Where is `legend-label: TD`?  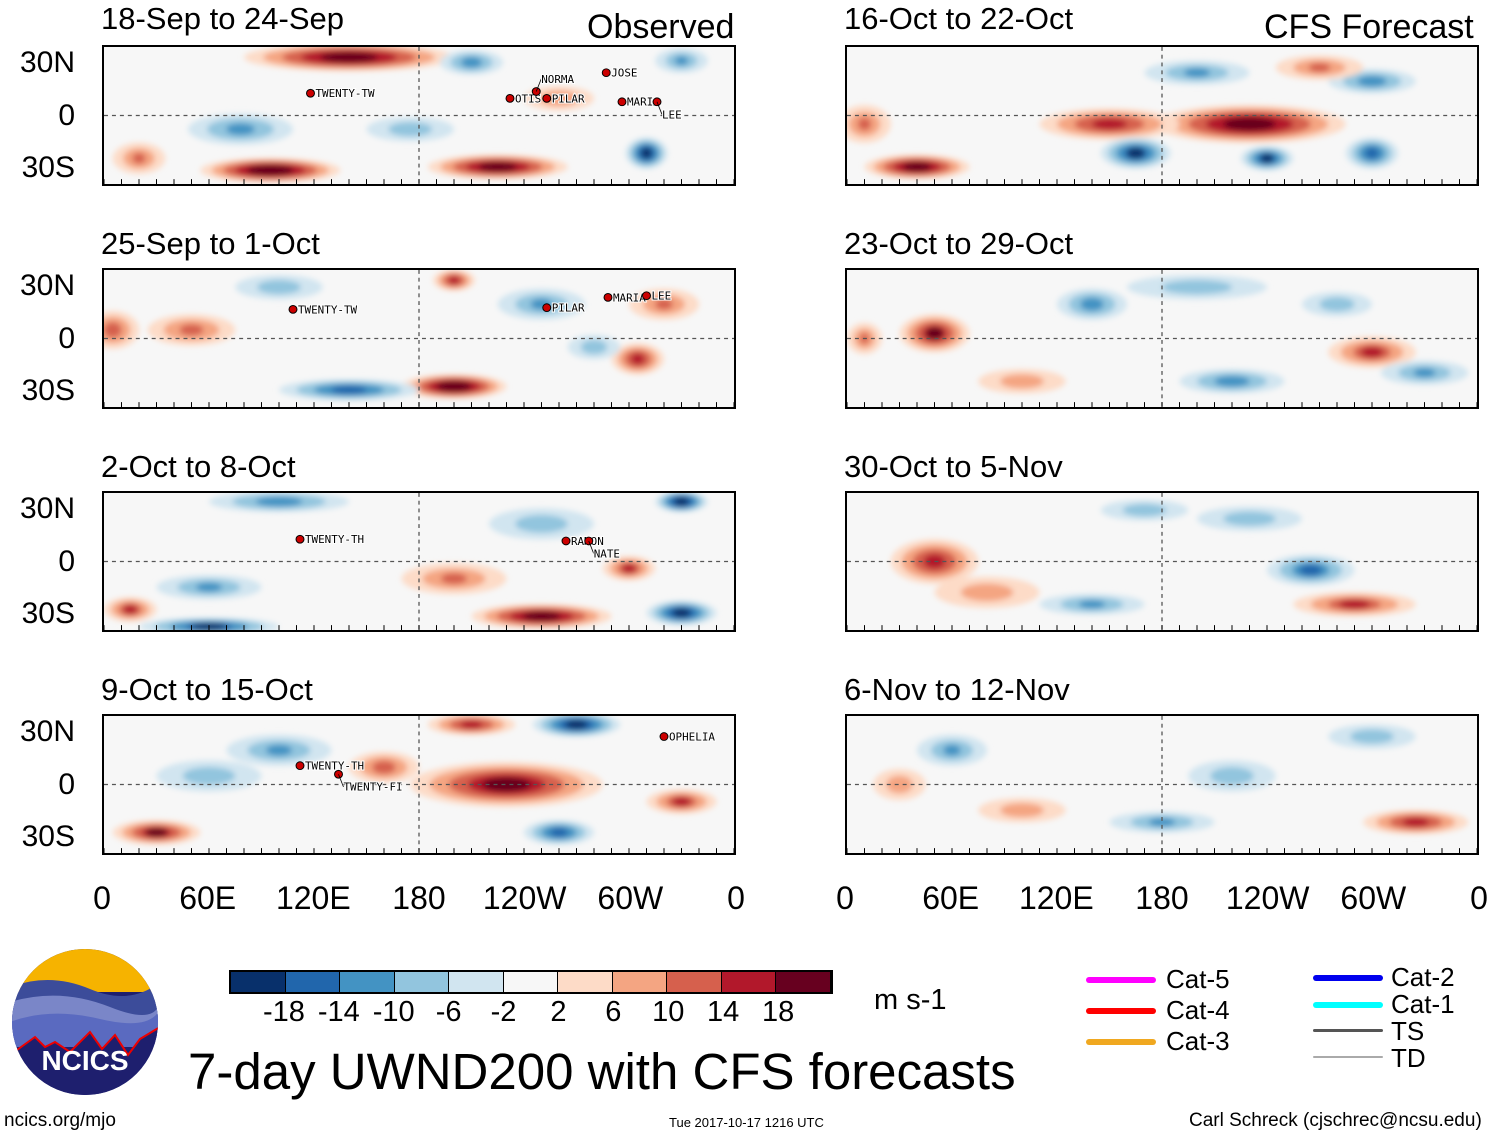 legend-label: TD is located at coordinates (1408, 1058).